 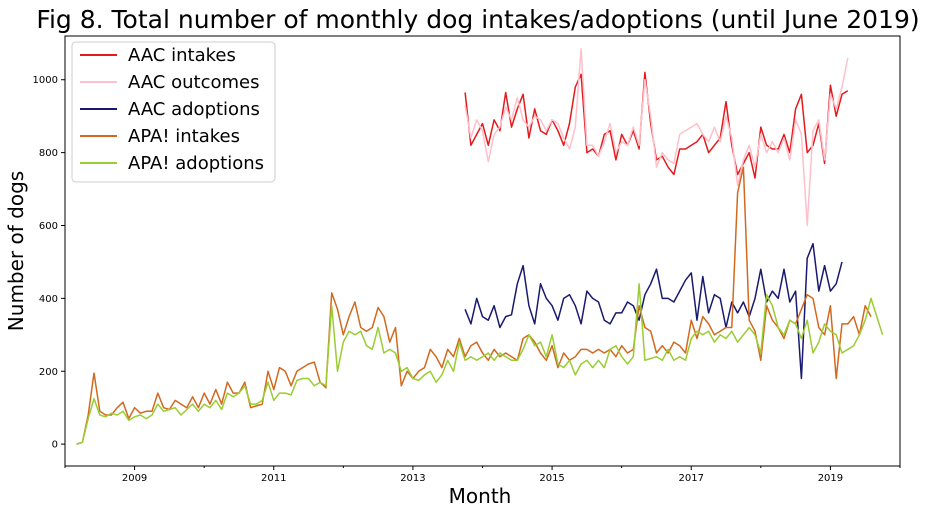 I want to click on legend-label: AAC intakes, so click(x=182, y=55).